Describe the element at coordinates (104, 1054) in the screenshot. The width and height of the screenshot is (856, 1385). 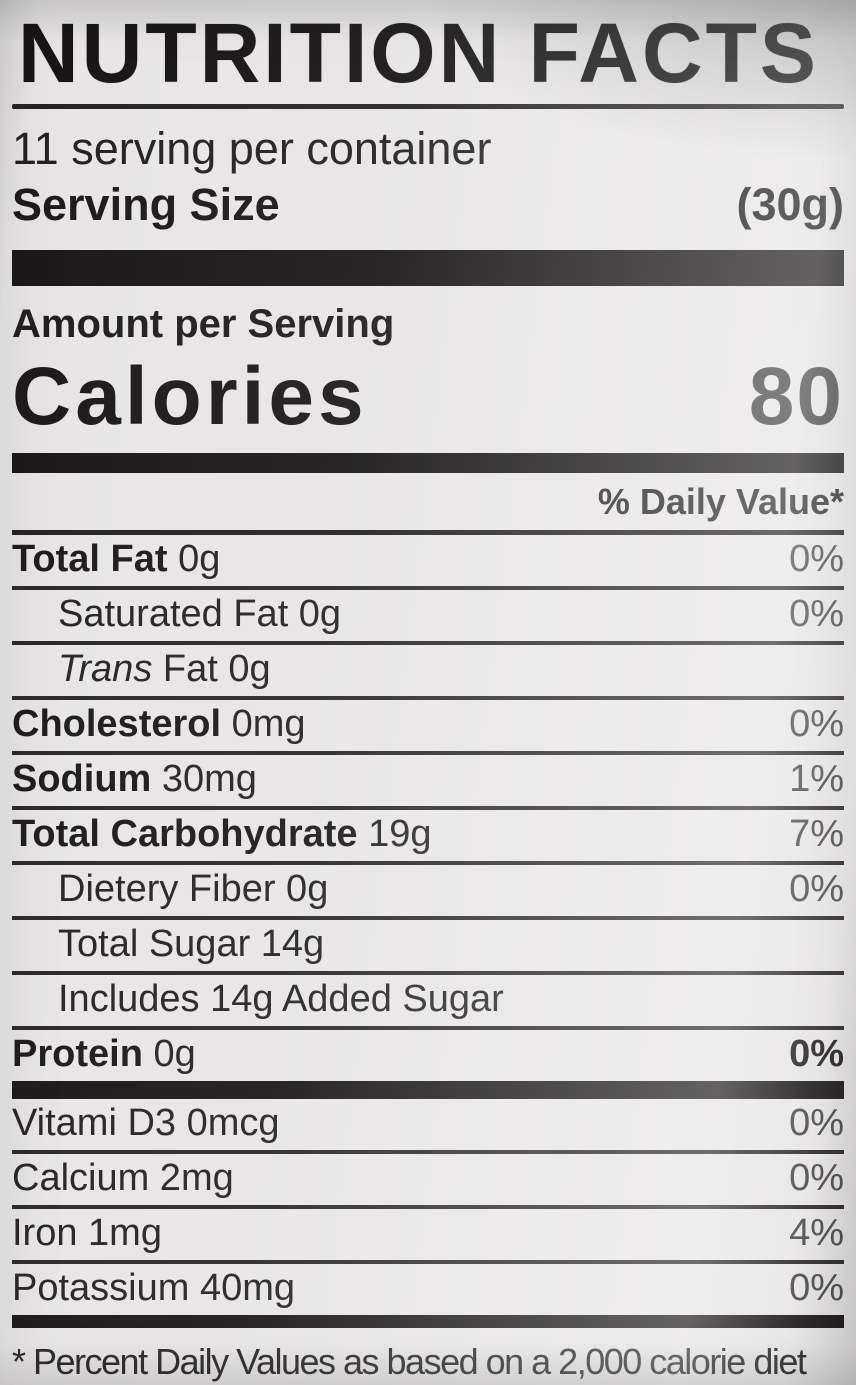
I see `nutrient-label: Protein 0g` at that location.